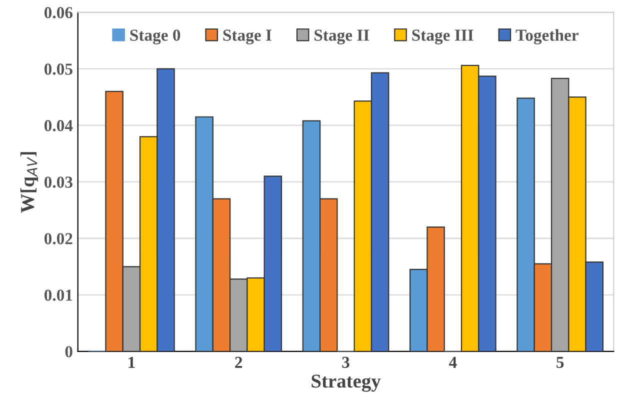 The width and height of the screenshot is (623, 411). What do you see at coordinates (58, 69) in the screenshot?
I see `y-tick-label: 0.05` at bounding box center [58, 69].